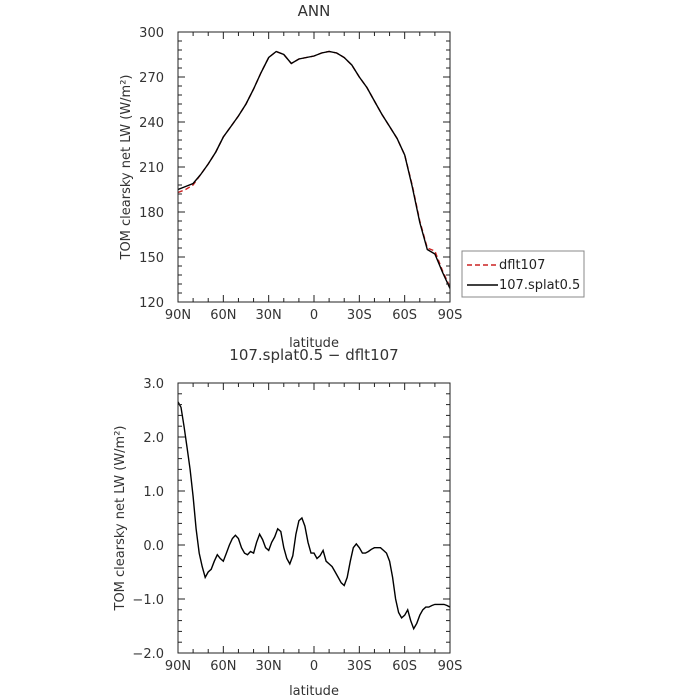 The height and width of the screenshot is (700, 700). Describe the element at coordinates (153, 384) in the screenshot. I see `y-tick-label: 3.0` at that location.